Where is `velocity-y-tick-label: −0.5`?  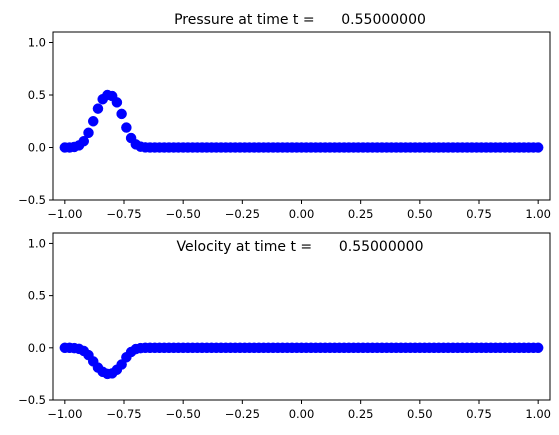
velocity-y-tick-label: −0.5 is located at coordinates (32, 400).